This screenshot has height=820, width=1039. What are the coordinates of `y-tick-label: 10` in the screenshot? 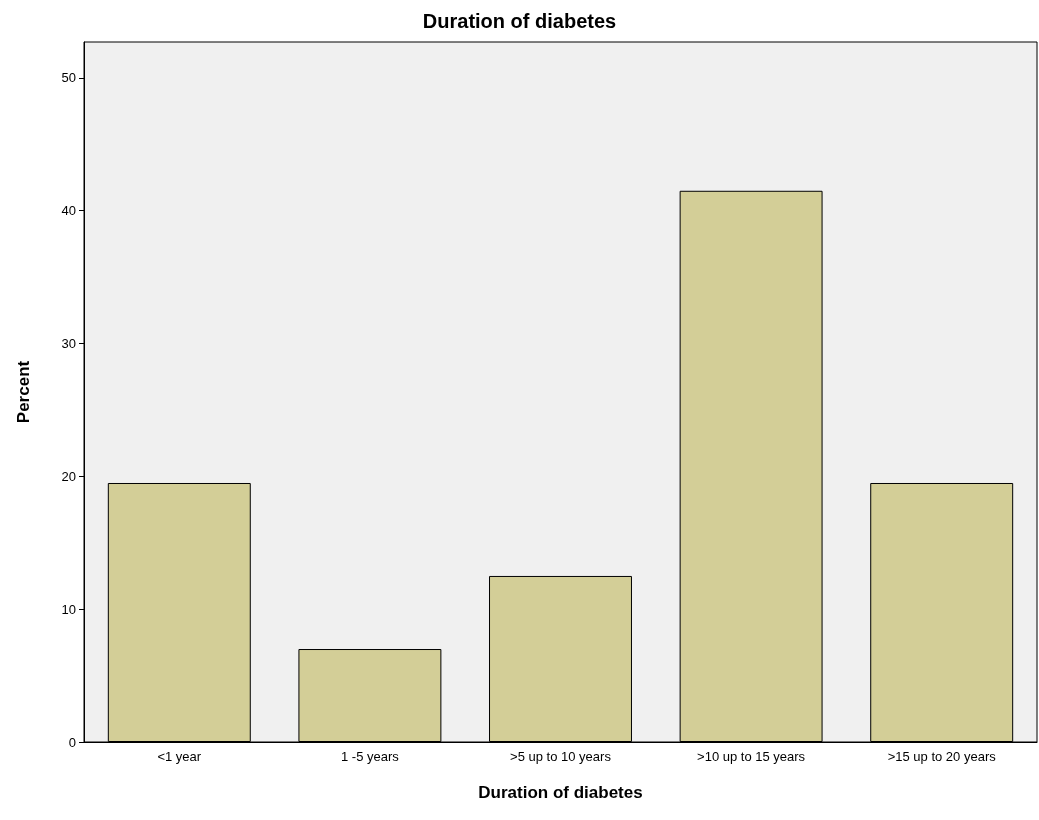 It's located at (68, 609).